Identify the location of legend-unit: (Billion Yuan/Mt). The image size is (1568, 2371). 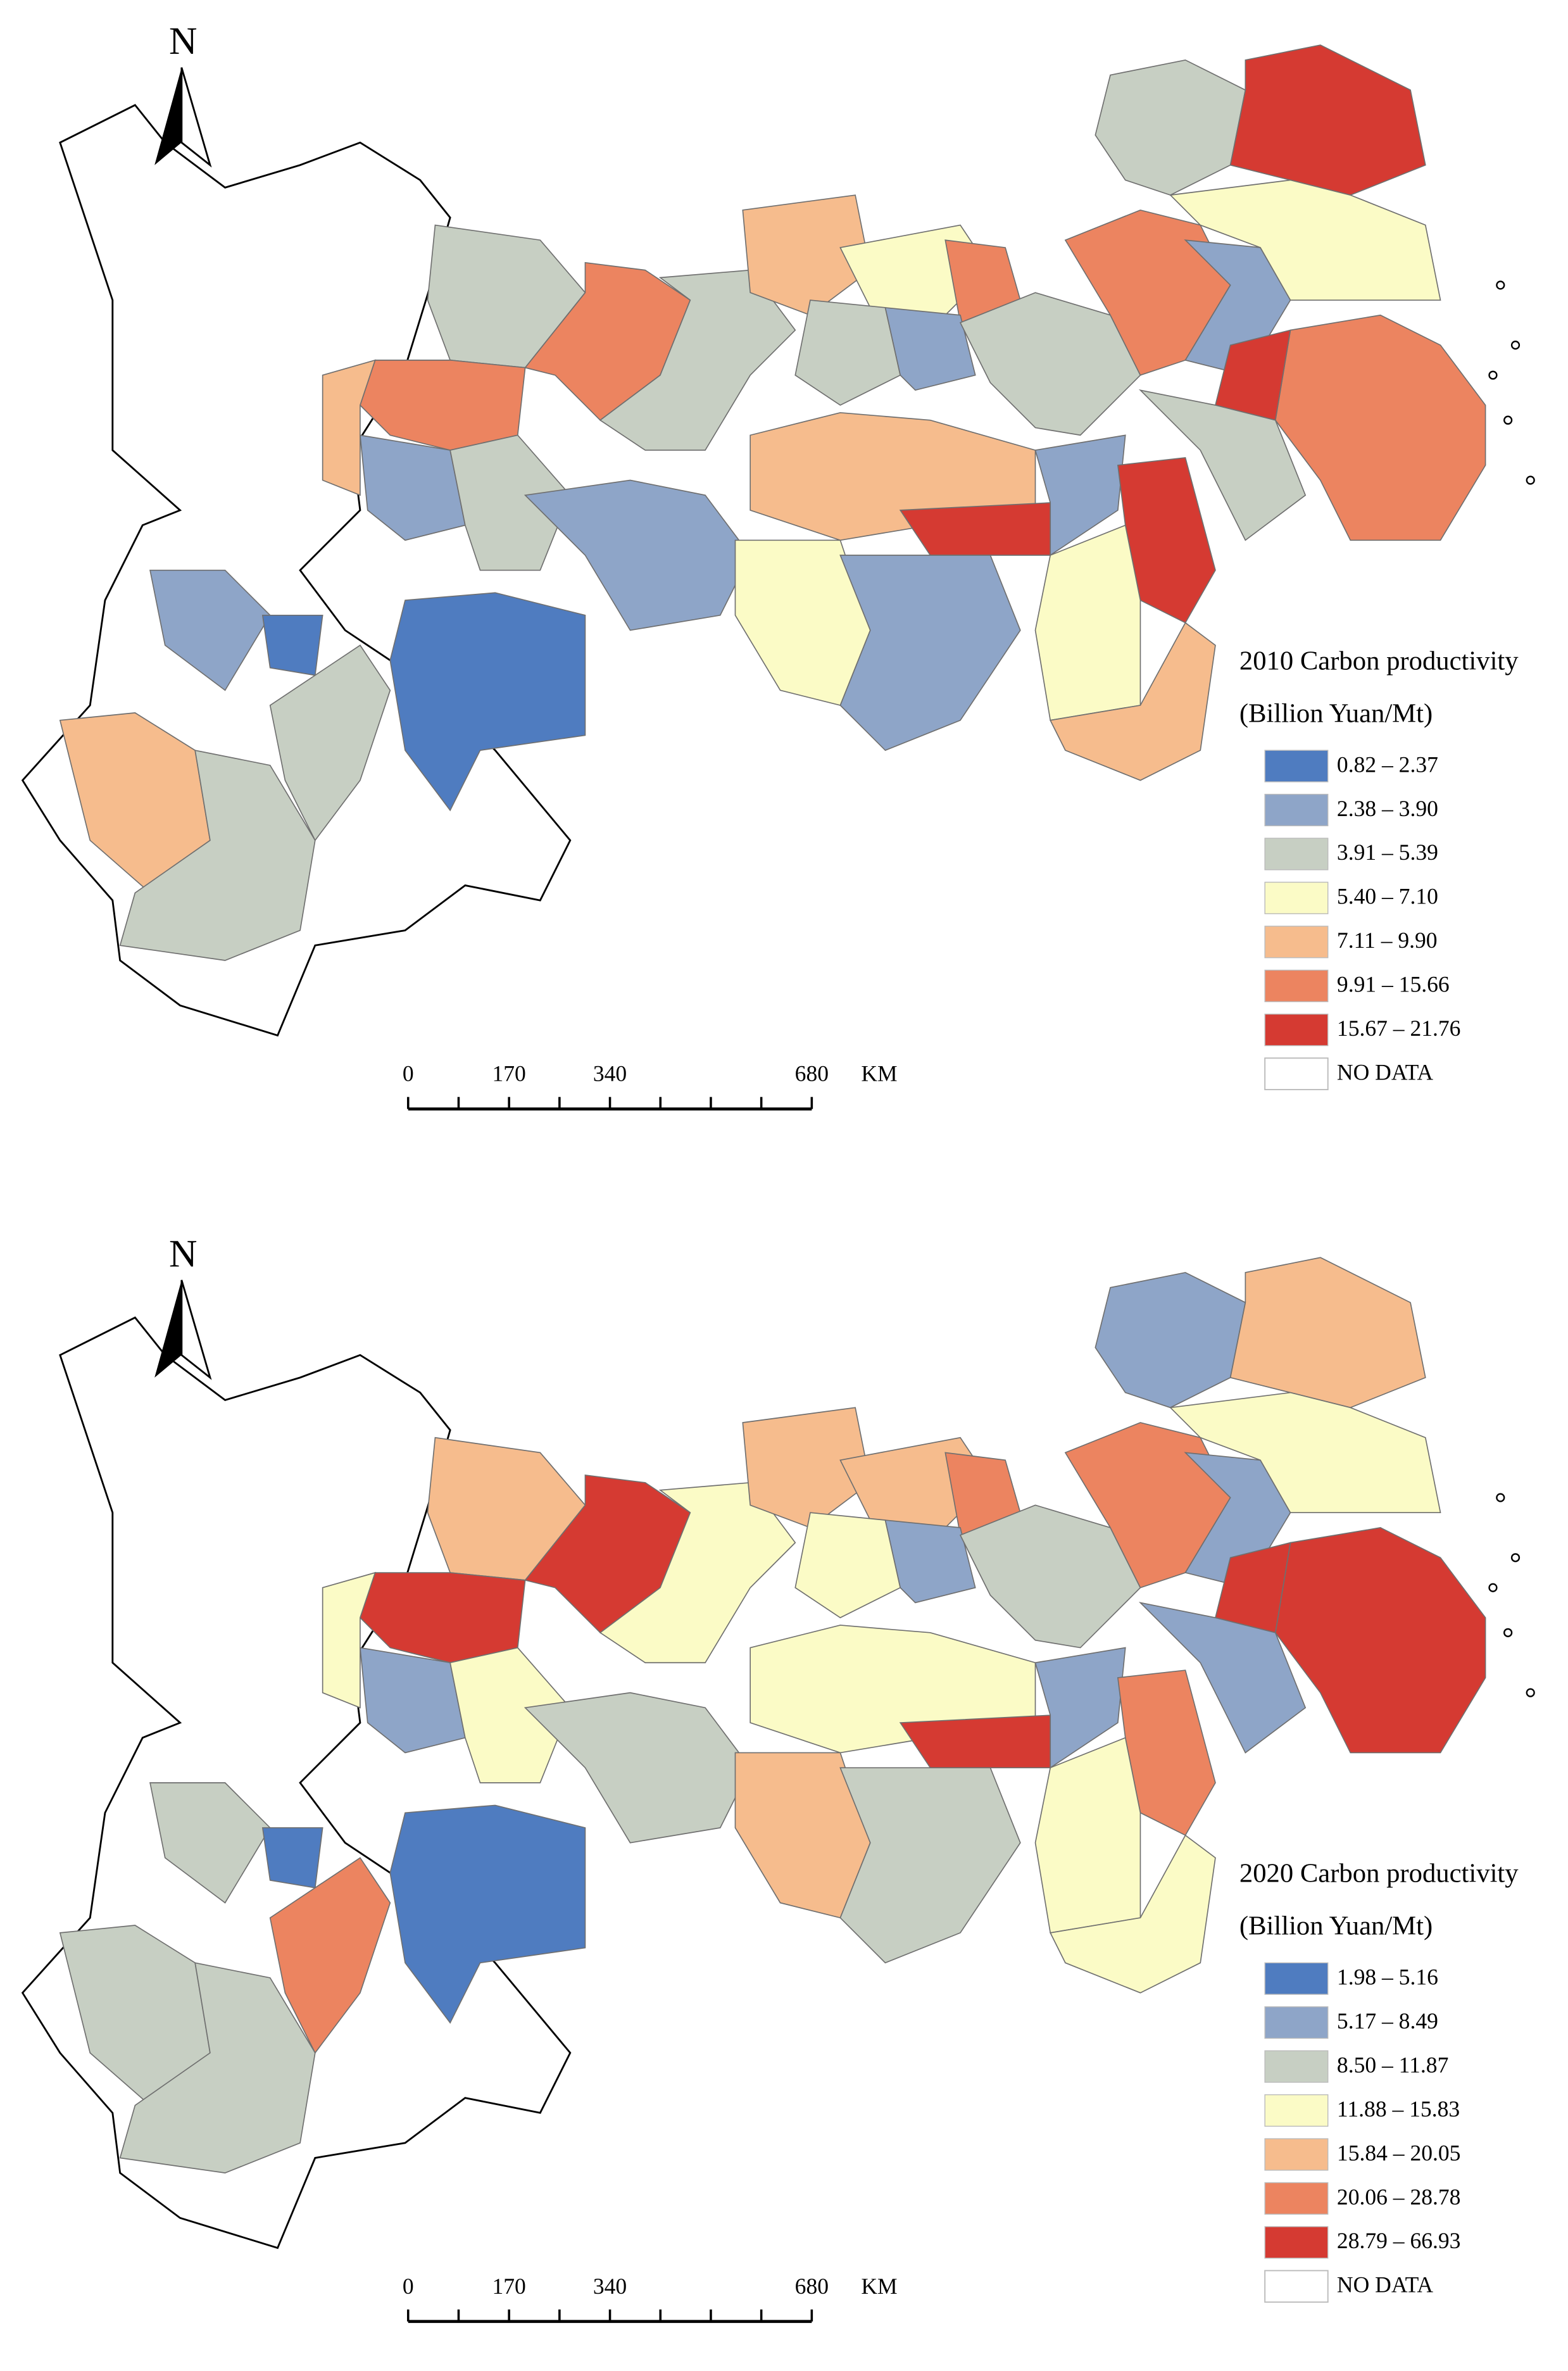
(1336, 713).